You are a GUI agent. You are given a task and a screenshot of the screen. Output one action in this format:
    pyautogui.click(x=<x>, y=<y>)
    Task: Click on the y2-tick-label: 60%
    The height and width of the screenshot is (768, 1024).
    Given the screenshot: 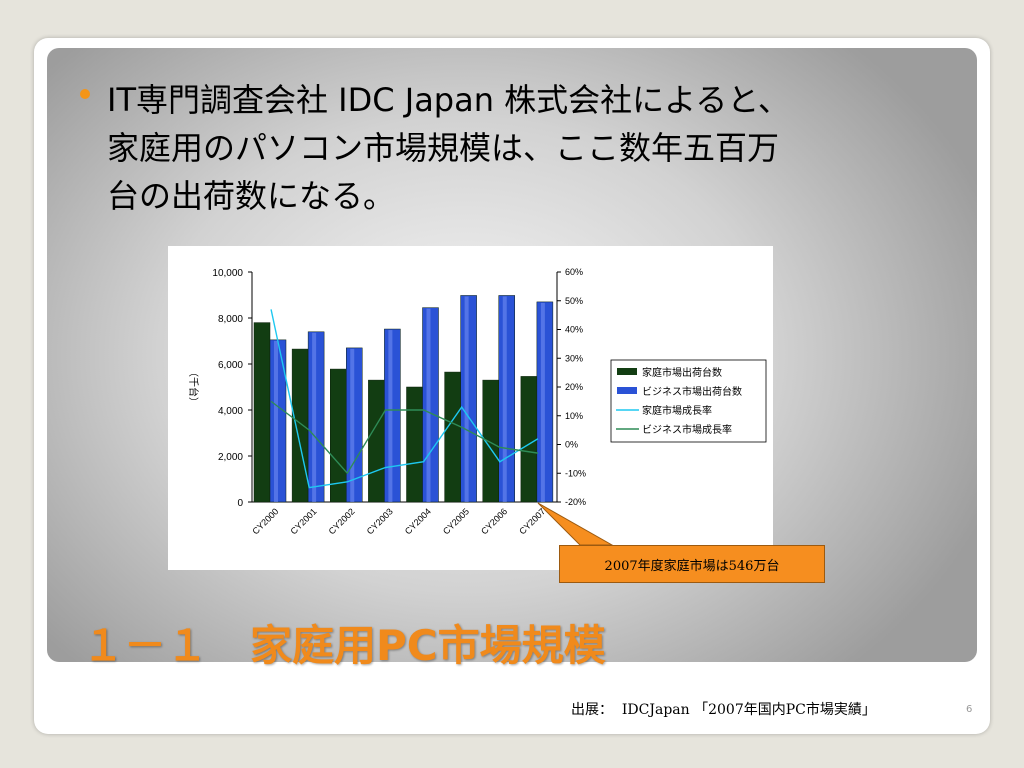 What is the action you would take?
    pyautogui.click(x=574, y=272)
    